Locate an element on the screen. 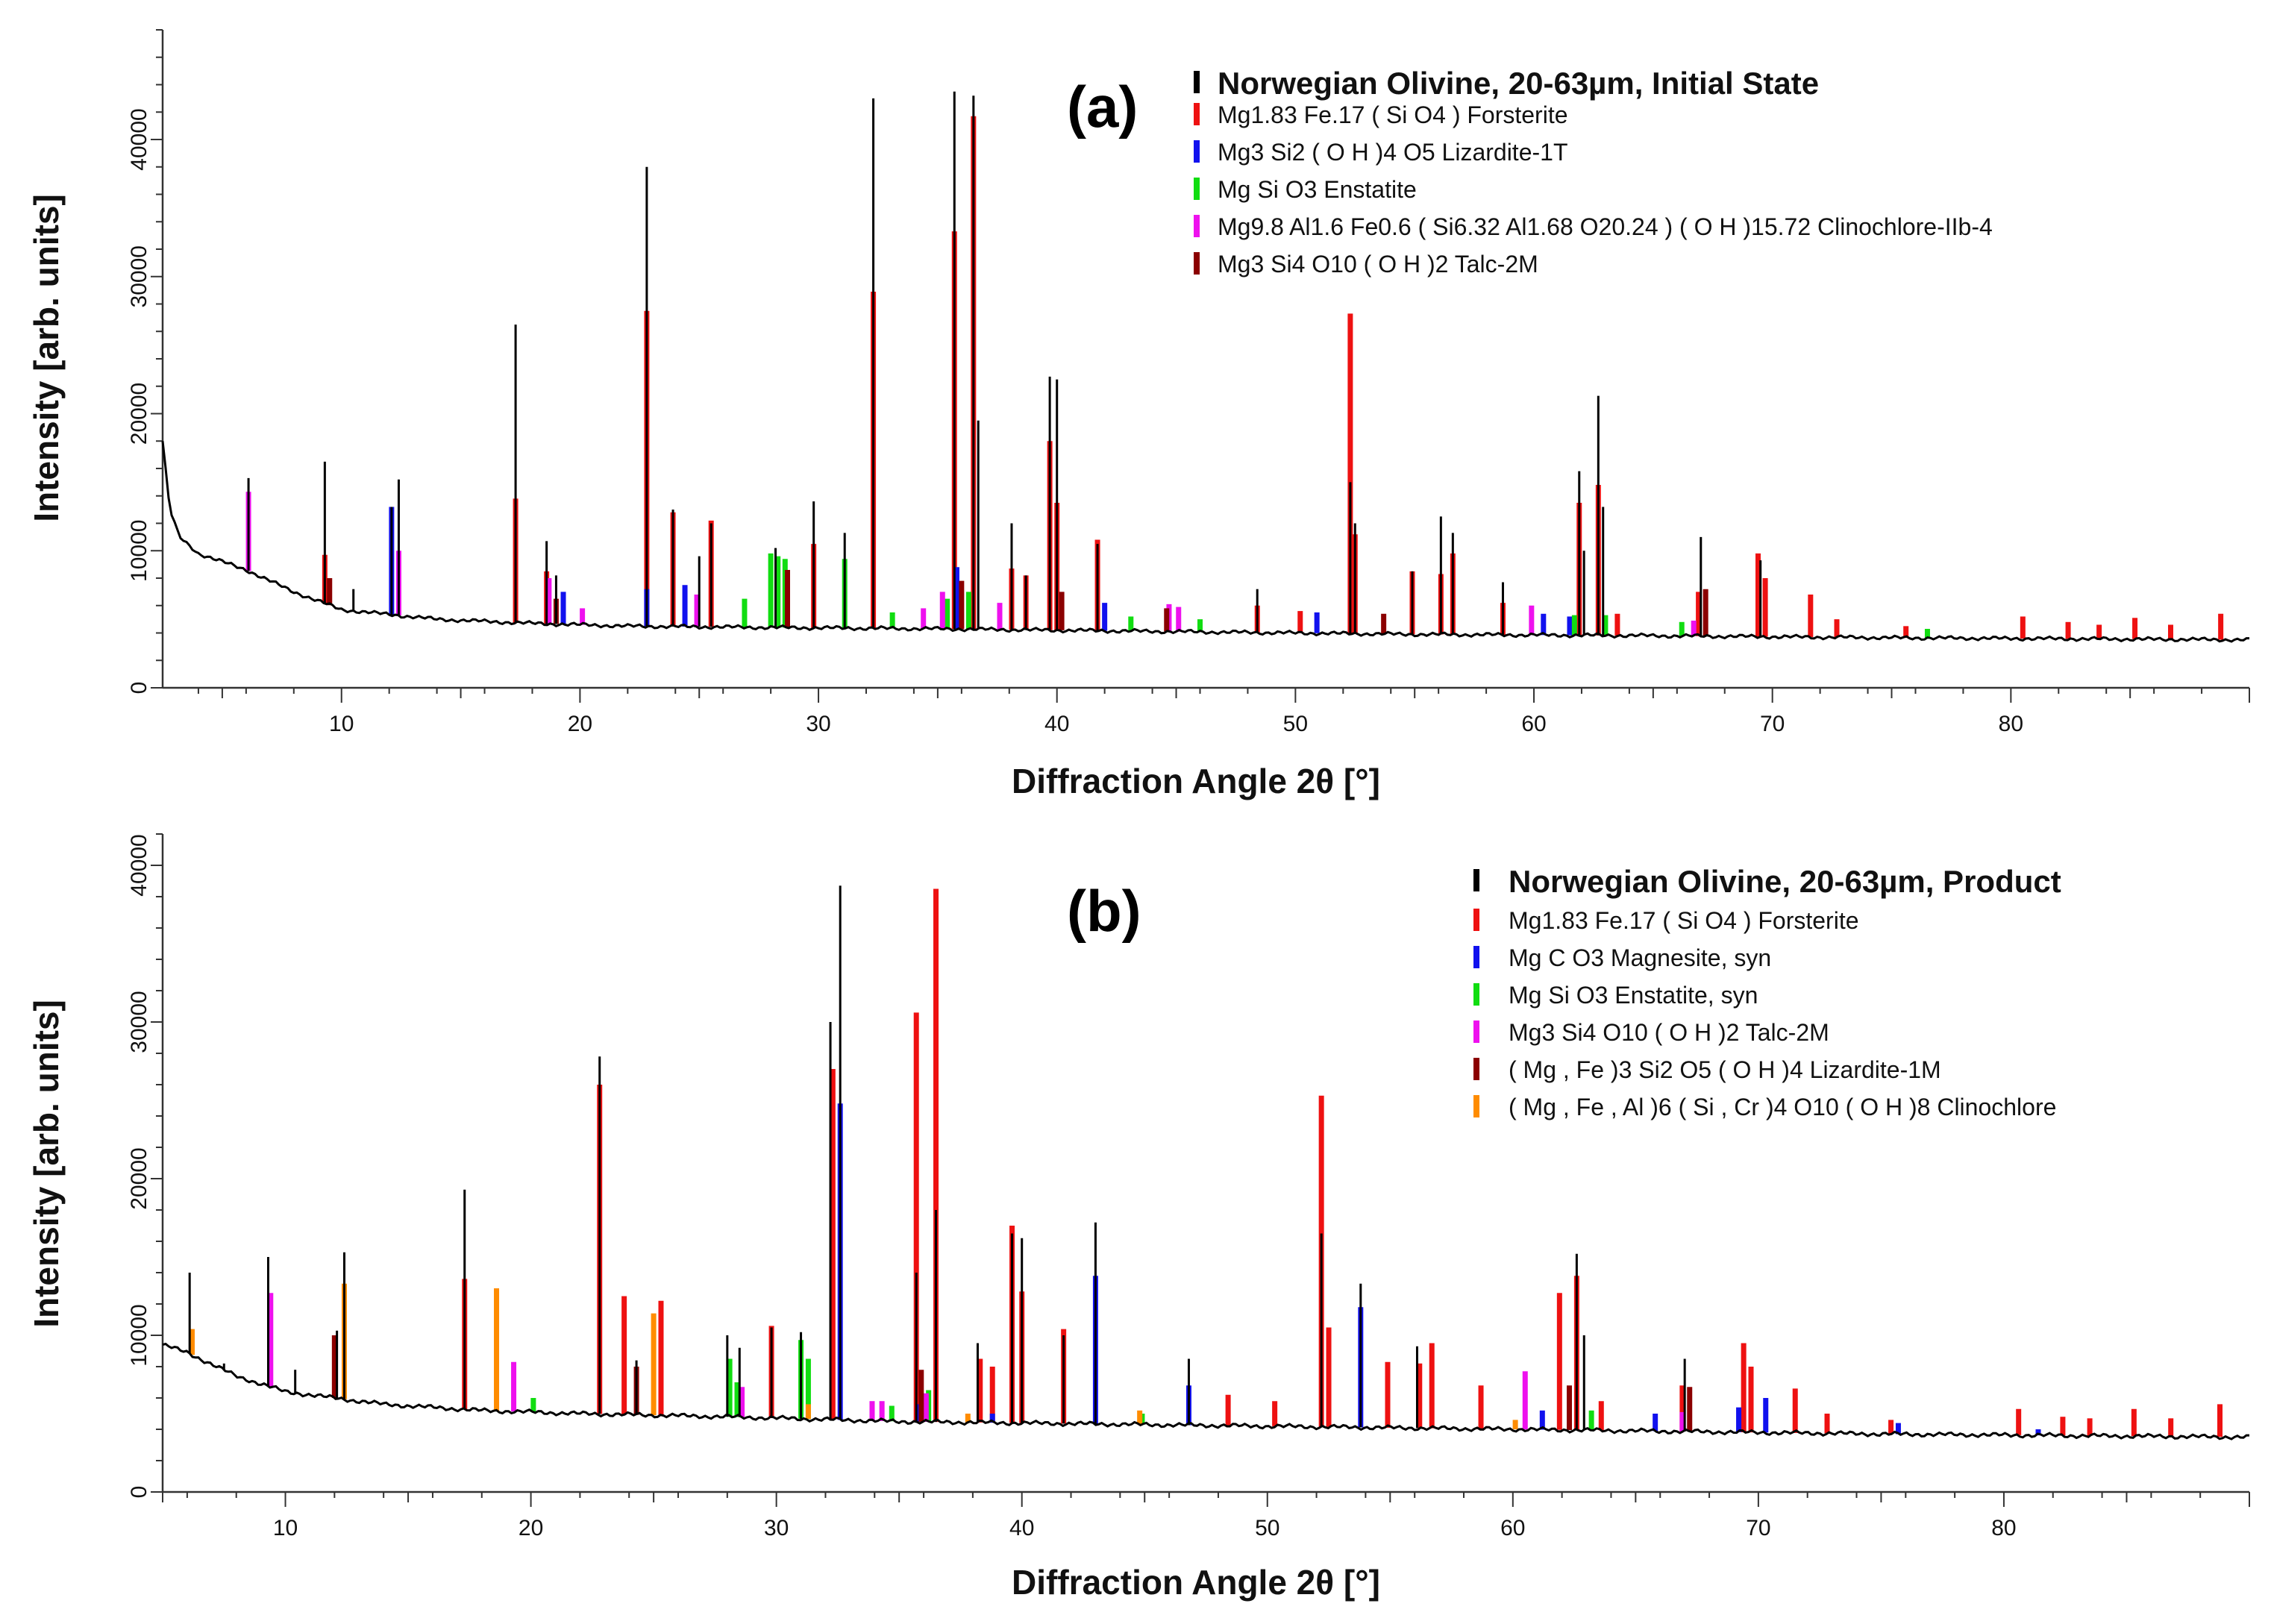  legend-label: Mg C O3 Magnesite, syn is located at coordinates (1640, 957).